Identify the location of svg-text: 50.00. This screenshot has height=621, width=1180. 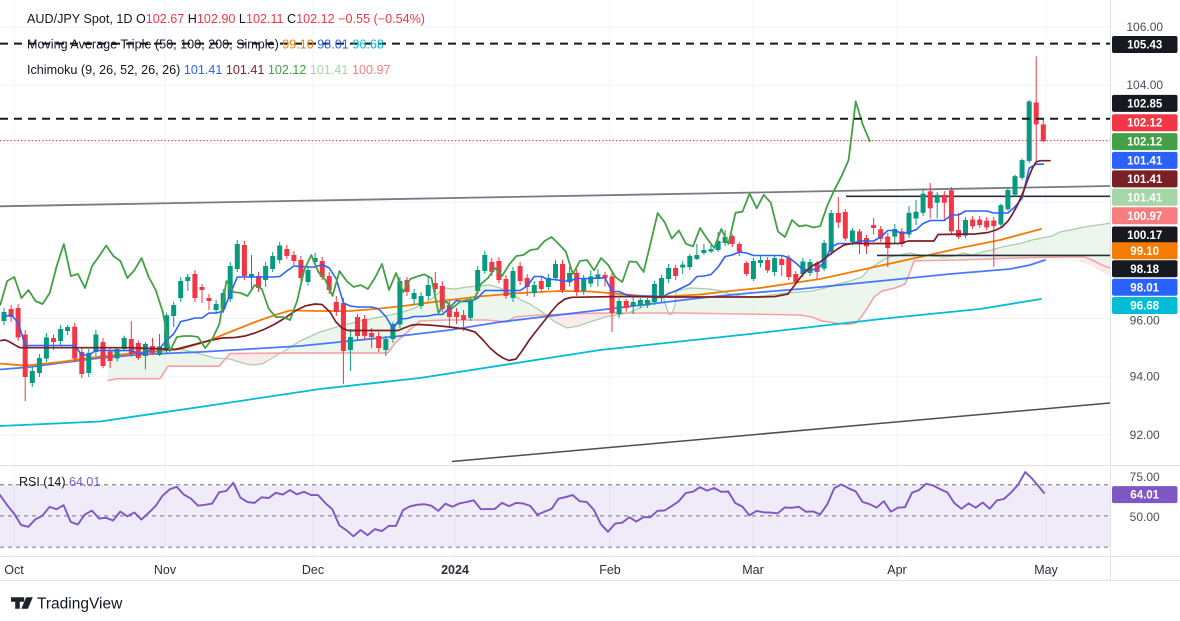
(1145, 517).